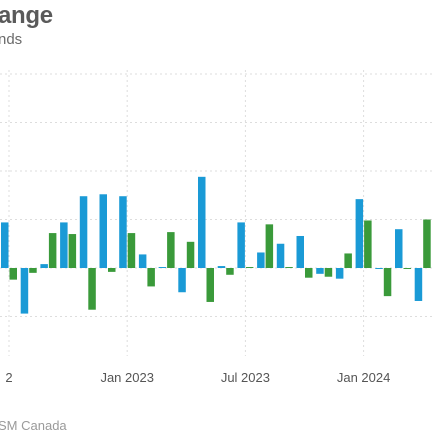  I want to click on x-tick-label: Jan 2024, so click(364, 377).